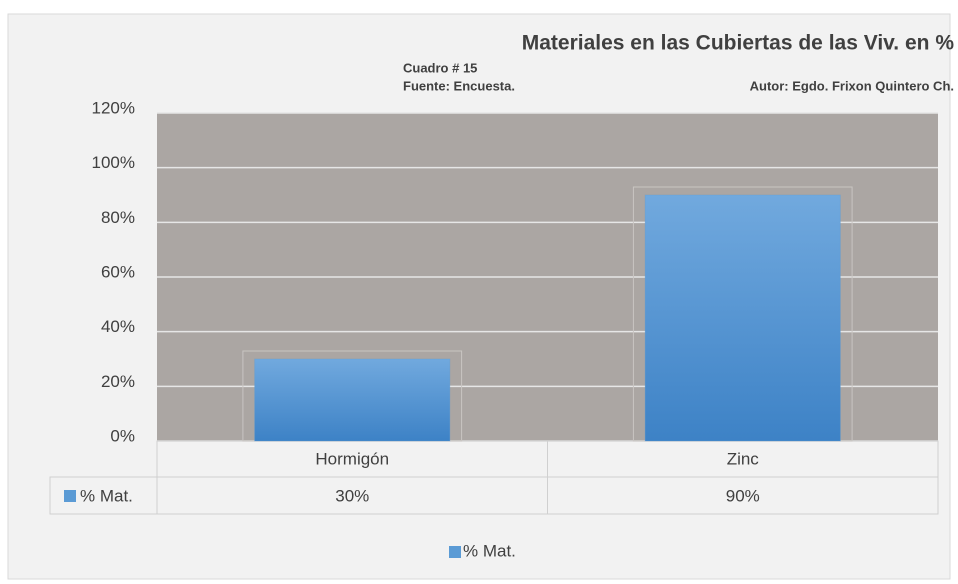 The height and width of the screenshot is (584, 958). I want to click on y-tick-label: 40%, so click(118, 326).